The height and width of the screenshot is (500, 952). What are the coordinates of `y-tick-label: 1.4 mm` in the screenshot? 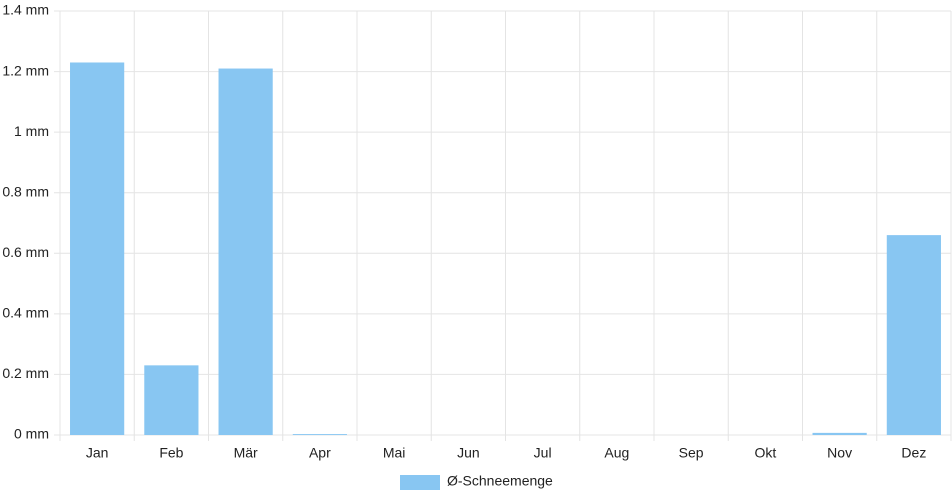 It's located at (25, 10).